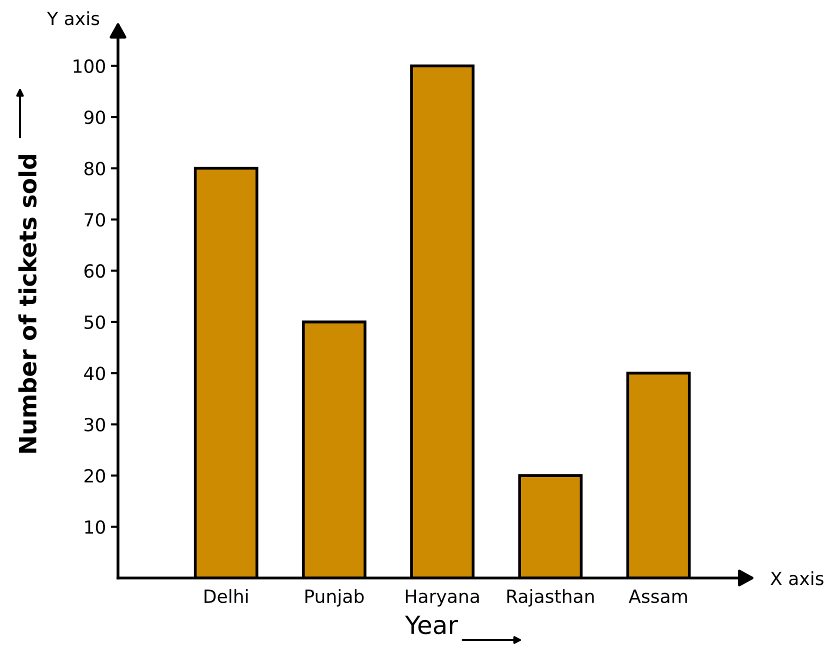 This screenshot has height=656, width=826. Describe the element at coordinates (797, 578) in the screenshot. I see `text: X axis` at that location.